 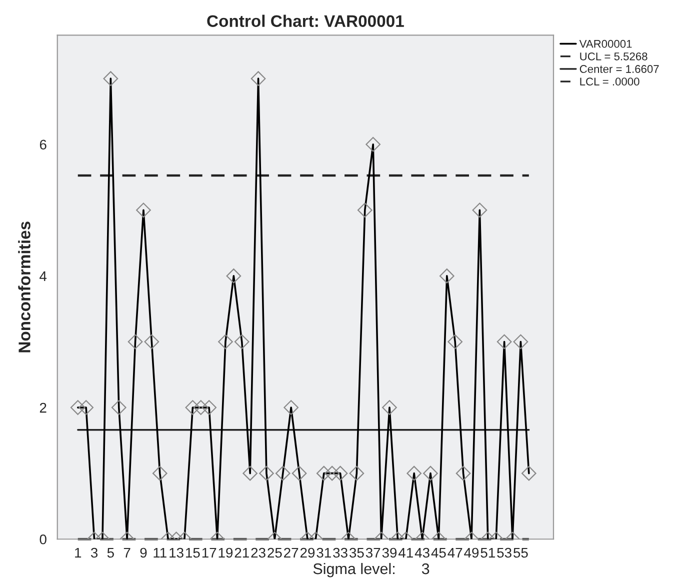 I want to click on x-tick-label: 21, so click(x=241, y=553).